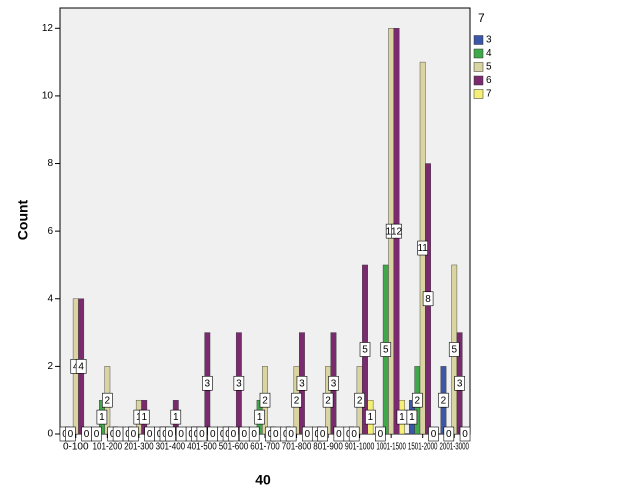 This screenshot has height=504, width=629. I want to click on value-label: 11, so click(422, 248).